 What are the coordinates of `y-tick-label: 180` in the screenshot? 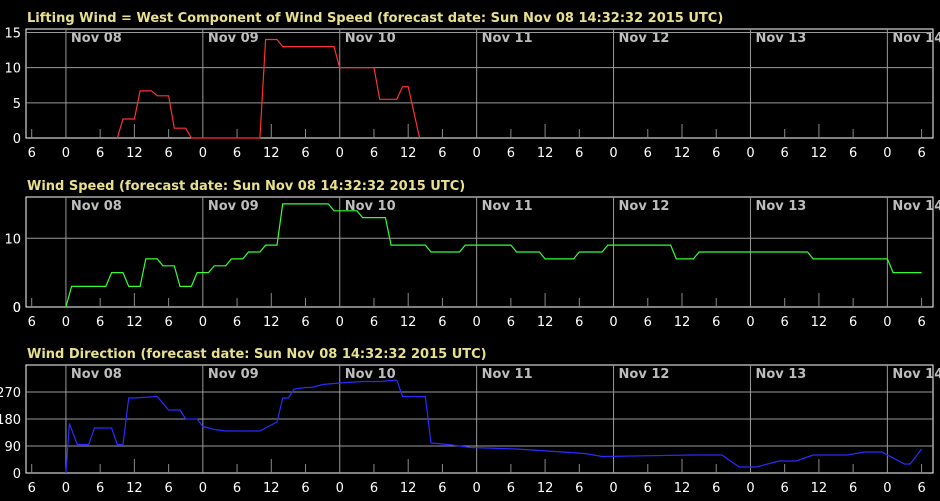 It's located at (10, 420).